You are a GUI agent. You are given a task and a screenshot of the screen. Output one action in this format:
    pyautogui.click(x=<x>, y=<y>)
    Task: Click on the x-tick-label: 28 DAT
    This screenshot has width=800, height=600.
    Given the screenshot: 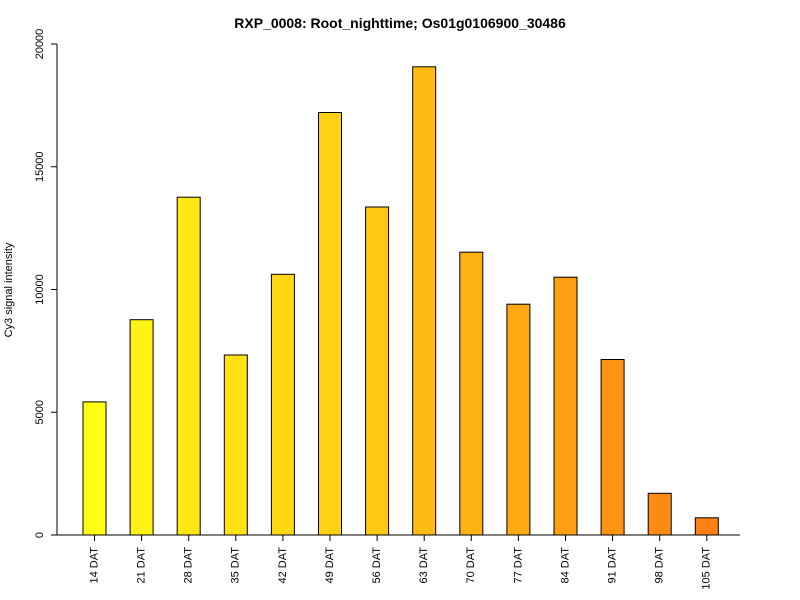 What is the action you would take?
    pyautogui.click(x=189, y=565)
    